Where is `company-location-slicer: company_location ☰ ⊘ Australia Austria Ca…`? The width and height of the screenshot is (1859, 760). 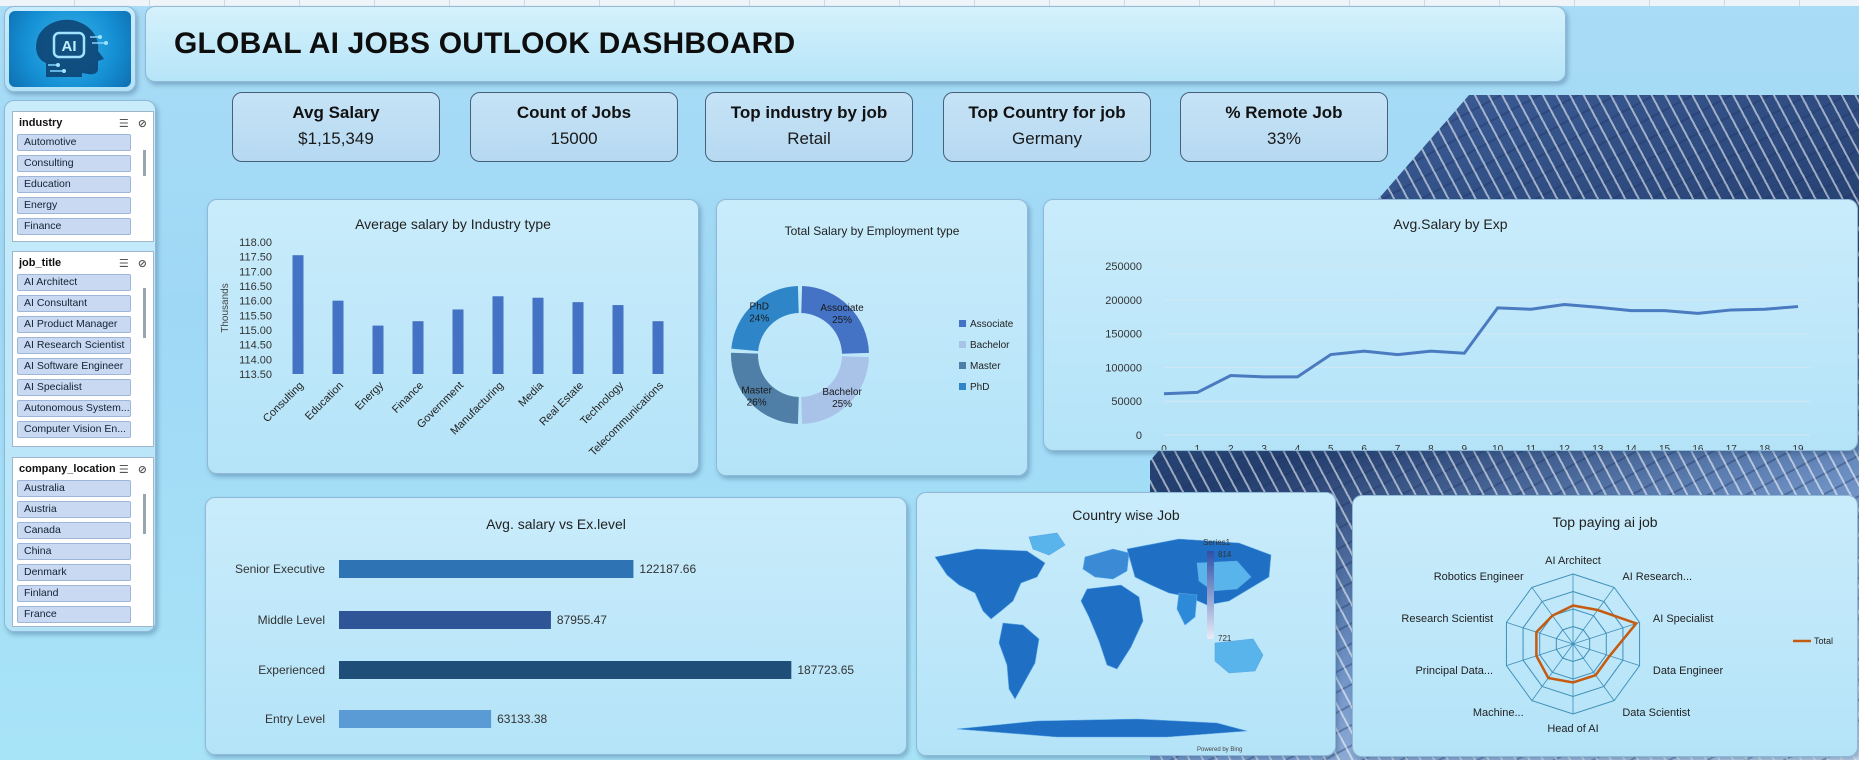
company-location-slicer: company_location ☰ ⊘ Australia Austria Ca… is located at coordinates (83, 542).